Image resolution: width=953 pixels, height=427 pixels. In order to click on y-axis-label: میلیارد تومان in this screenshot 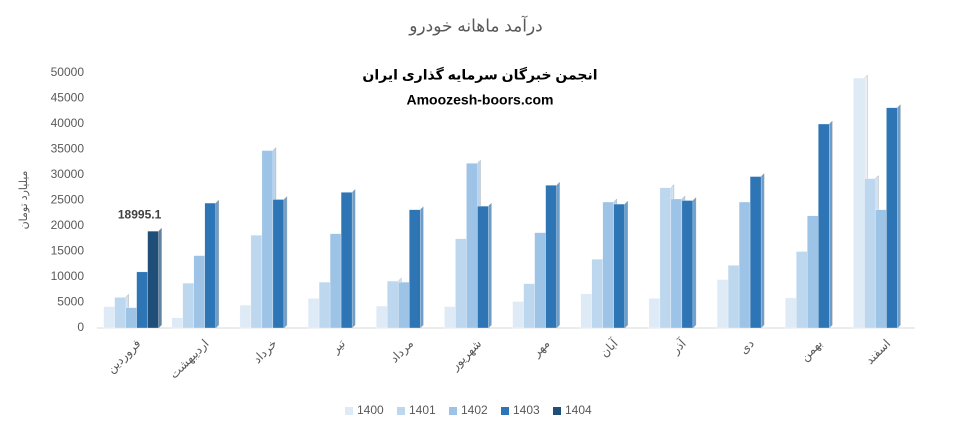, I will do `click(24, 199)`.